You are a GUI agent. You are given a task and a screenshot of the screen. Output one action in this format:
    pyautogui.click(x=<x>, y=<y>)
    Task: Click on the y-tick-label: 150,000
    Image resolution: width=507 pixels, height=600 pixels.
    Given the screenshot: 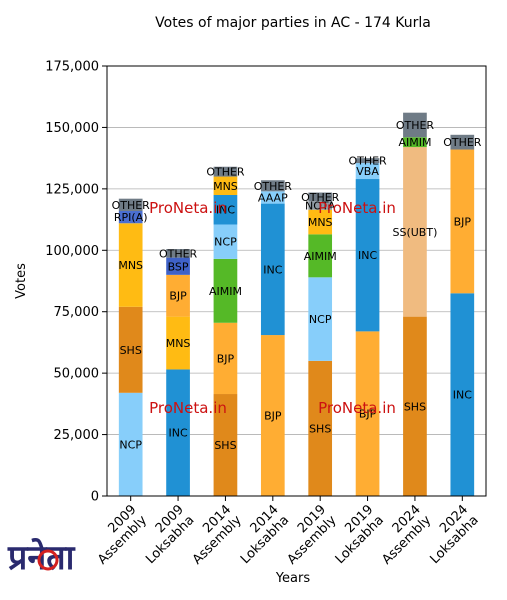 What is the action you would take?
    pyautogui.click(x=72, y=128)
    